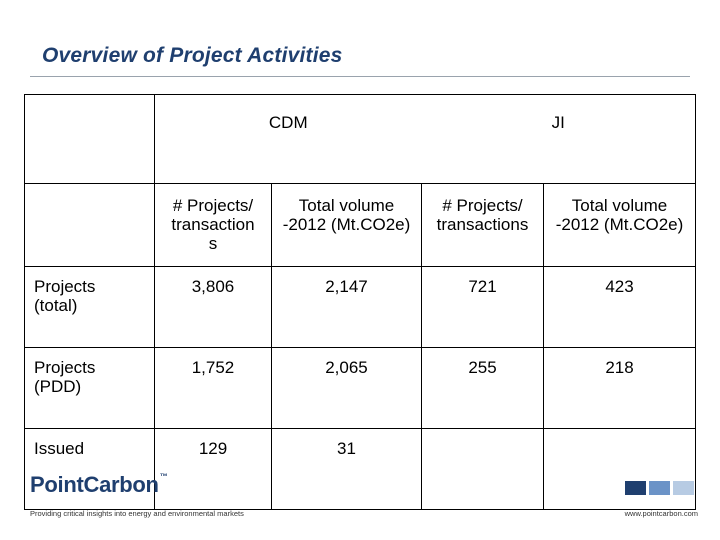 This screenshot has height=540, width=720. I want to click on logo-trademark: ™, so click(163, 476).